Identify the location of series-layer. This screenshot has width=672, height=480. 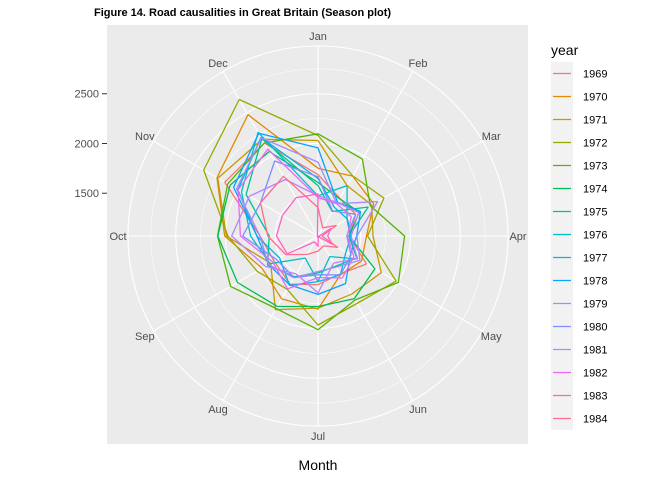
(304, 214).